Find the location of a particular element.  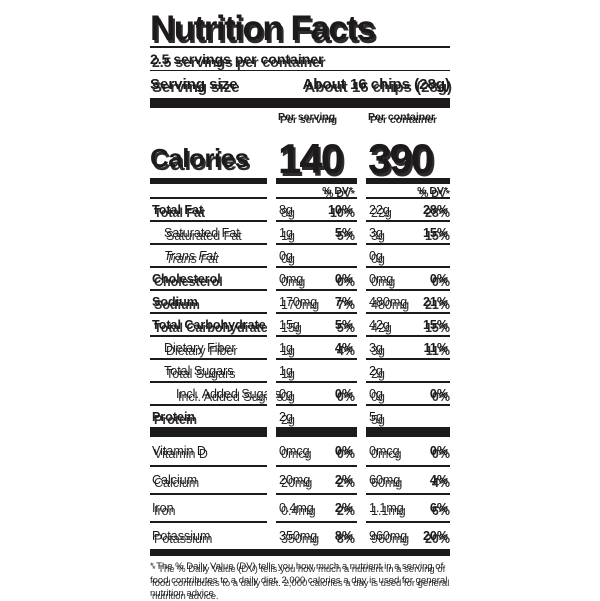

calories-per-container: 390 is located at coordinates (401, 158).